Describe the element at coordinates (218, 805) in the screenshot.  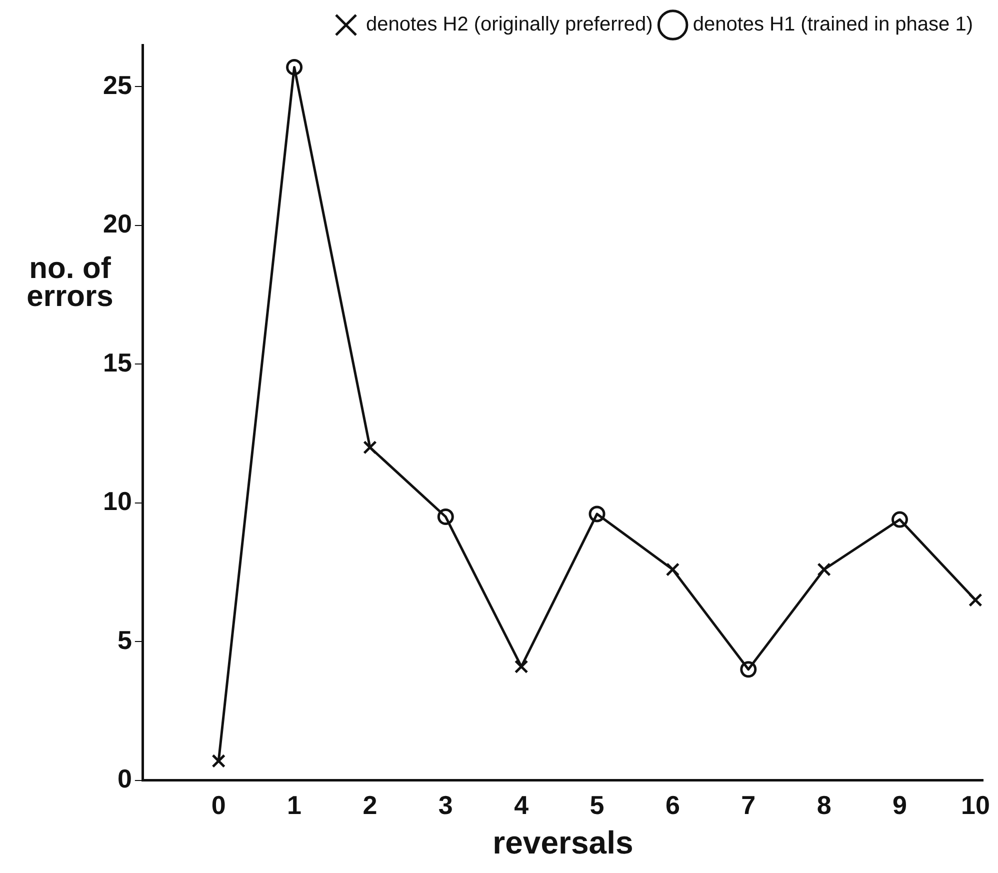
I see `x-tick-label: 0` at that location.